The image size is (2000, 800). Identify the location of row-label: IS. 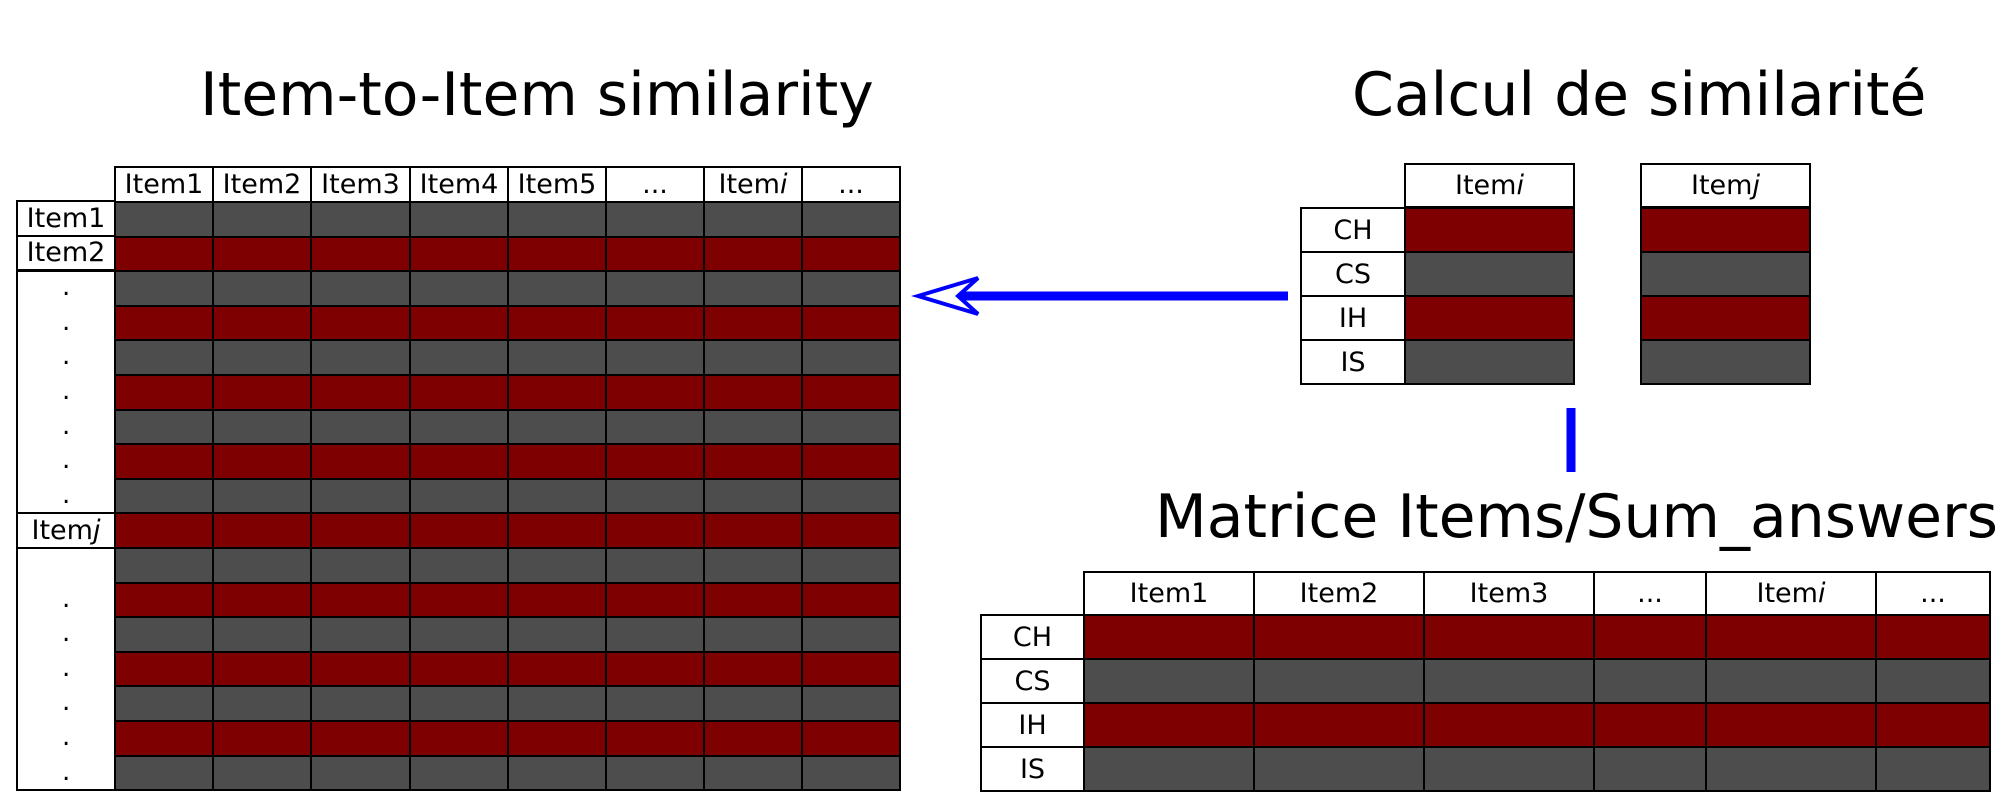
(1353, 362).